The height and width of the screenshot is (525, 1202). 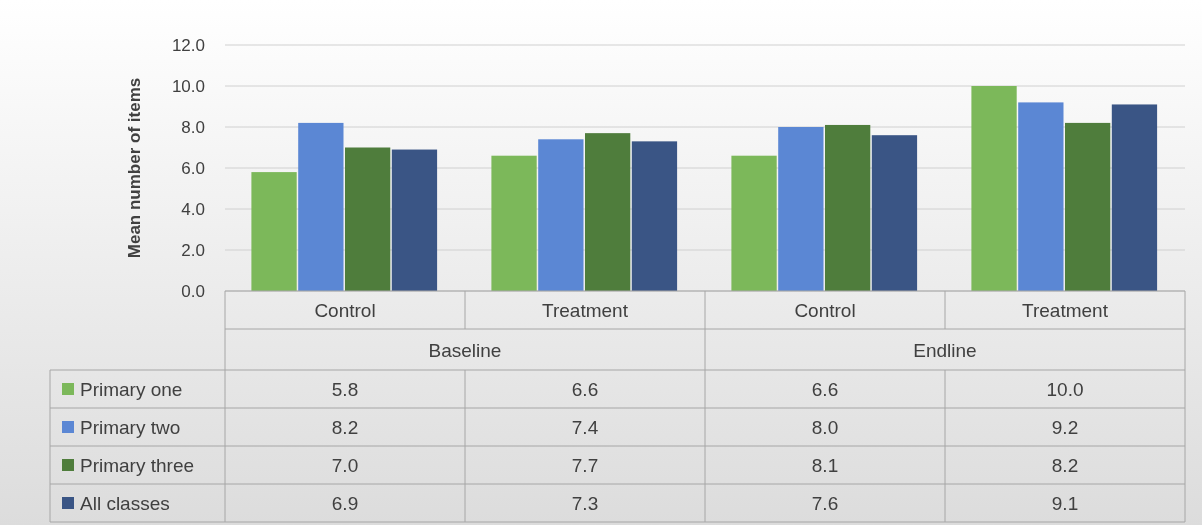 I want to click on data-label: 6.9, so click(x=345, y=503).